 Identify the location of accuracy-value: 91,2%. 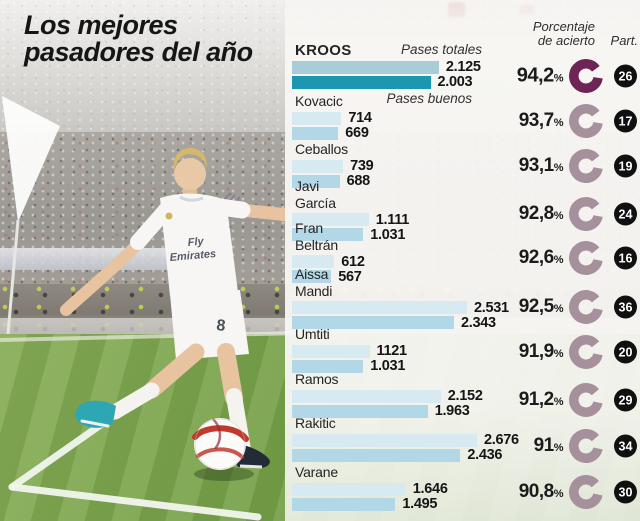
(541, 399).